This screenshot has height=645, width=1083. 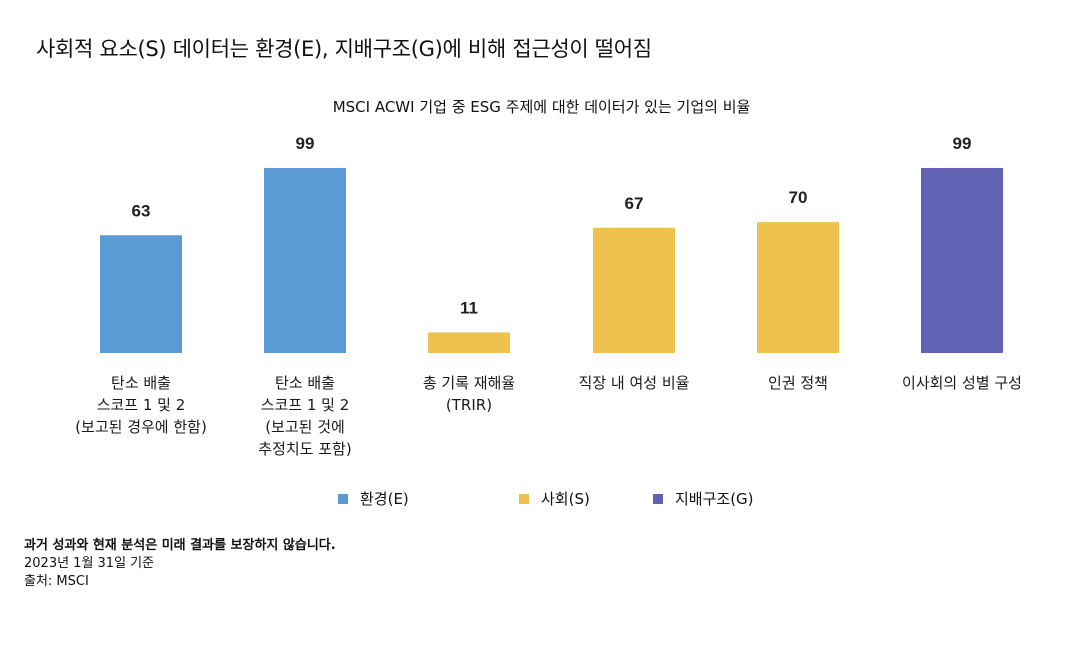 What do you see at coordinates (89, 563) in the screenshot?
I see `footer-date: 2023년 1월 31일 기준` at bounding box center [89, 563].